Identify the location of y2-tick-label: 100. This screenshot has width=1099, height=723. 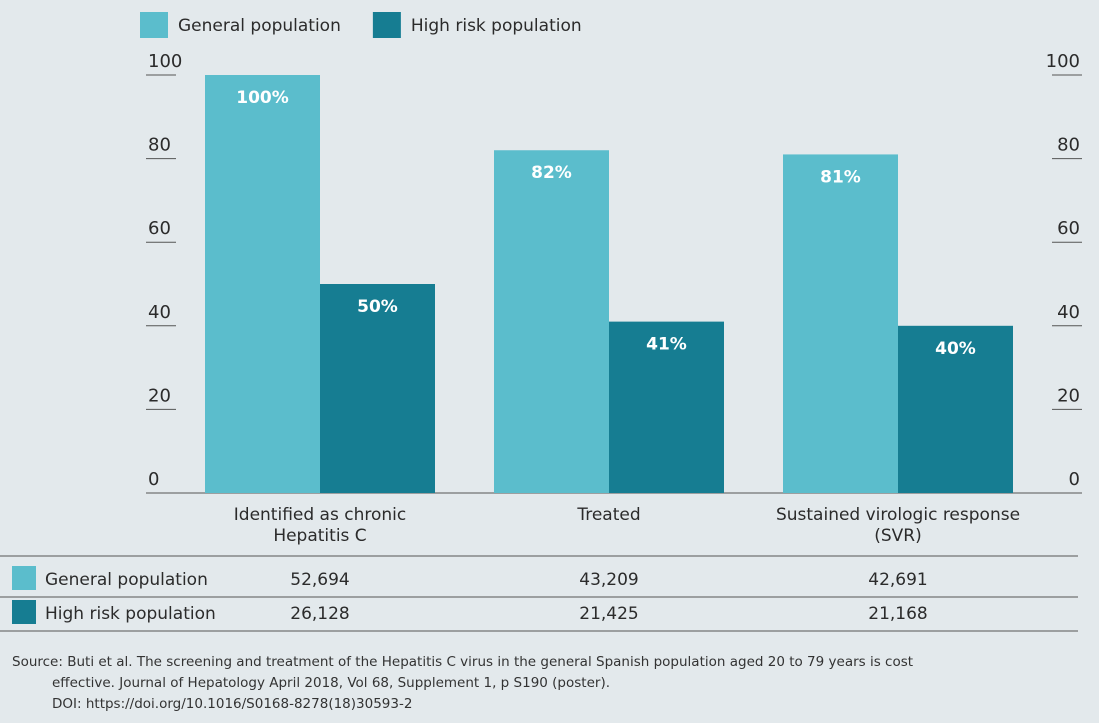
(1063, 61).